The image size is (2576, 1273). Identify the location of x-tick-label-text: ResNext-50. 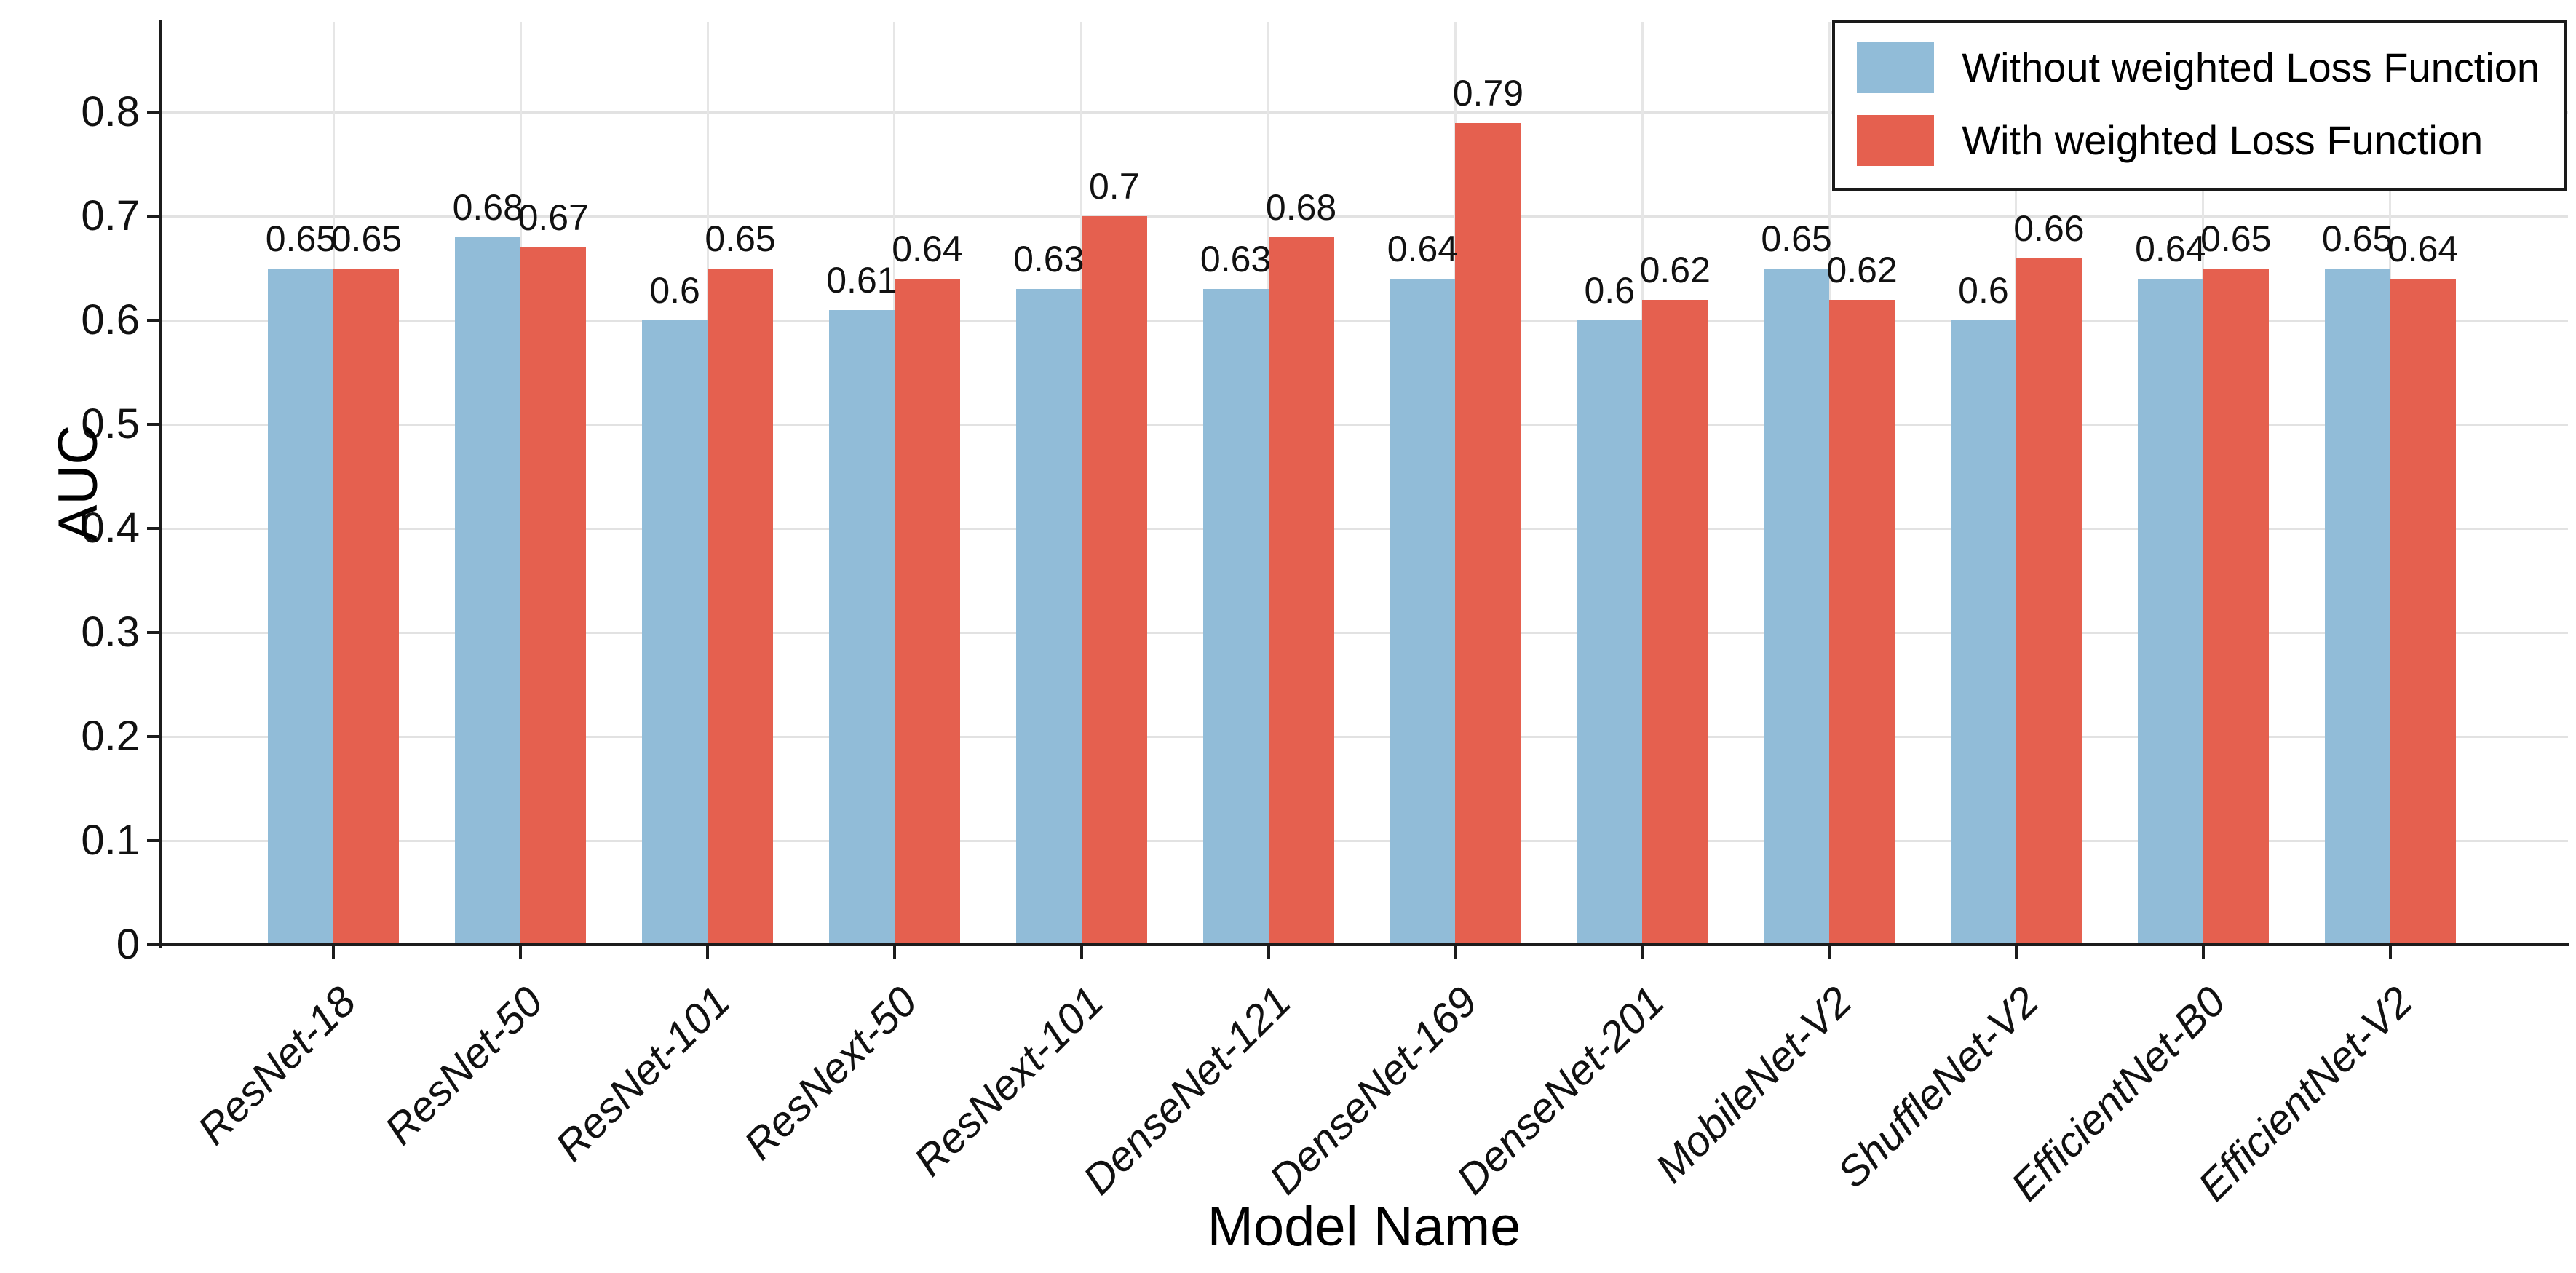
(830, 1073).